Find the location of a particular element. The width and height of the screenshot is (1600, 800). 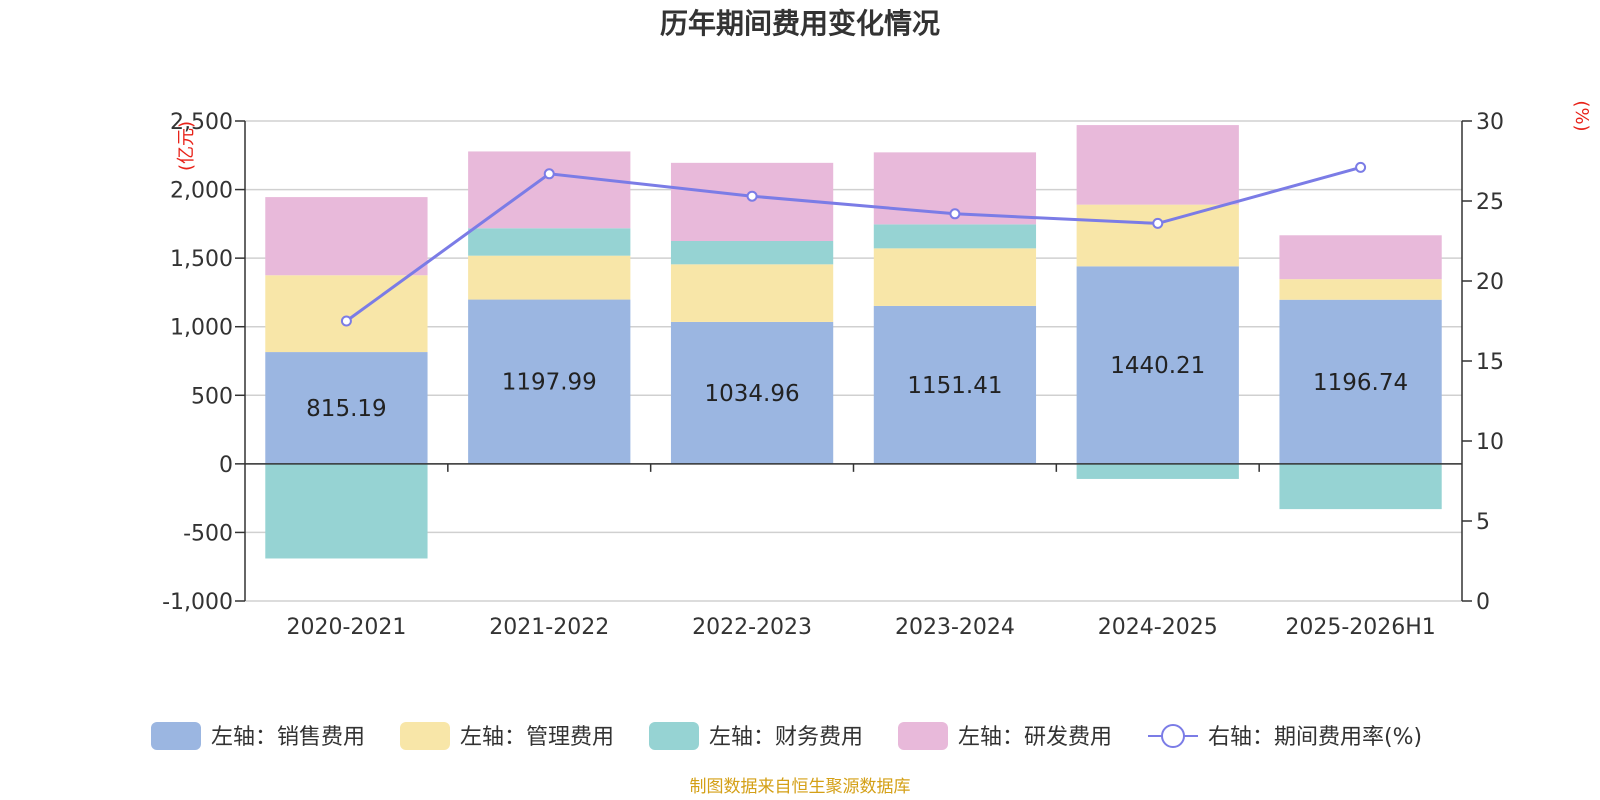

legend-point-marker is located at coordinates (1173, 736).